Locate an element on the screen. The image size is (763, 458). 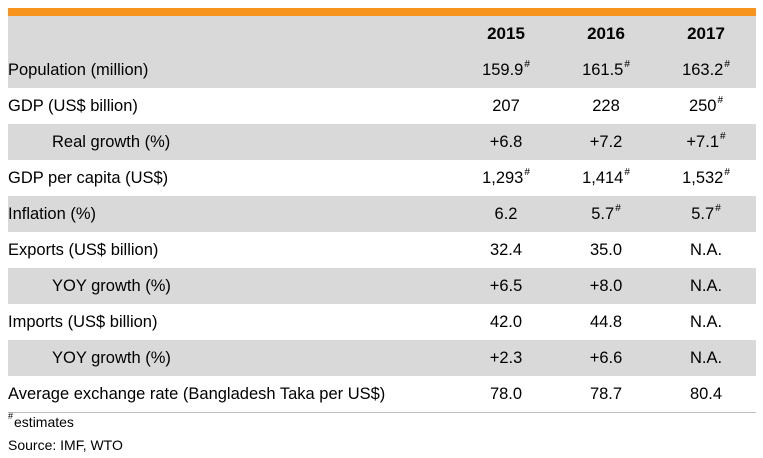
estimates-footnote: #estimates is located at coordinates (41, 420).